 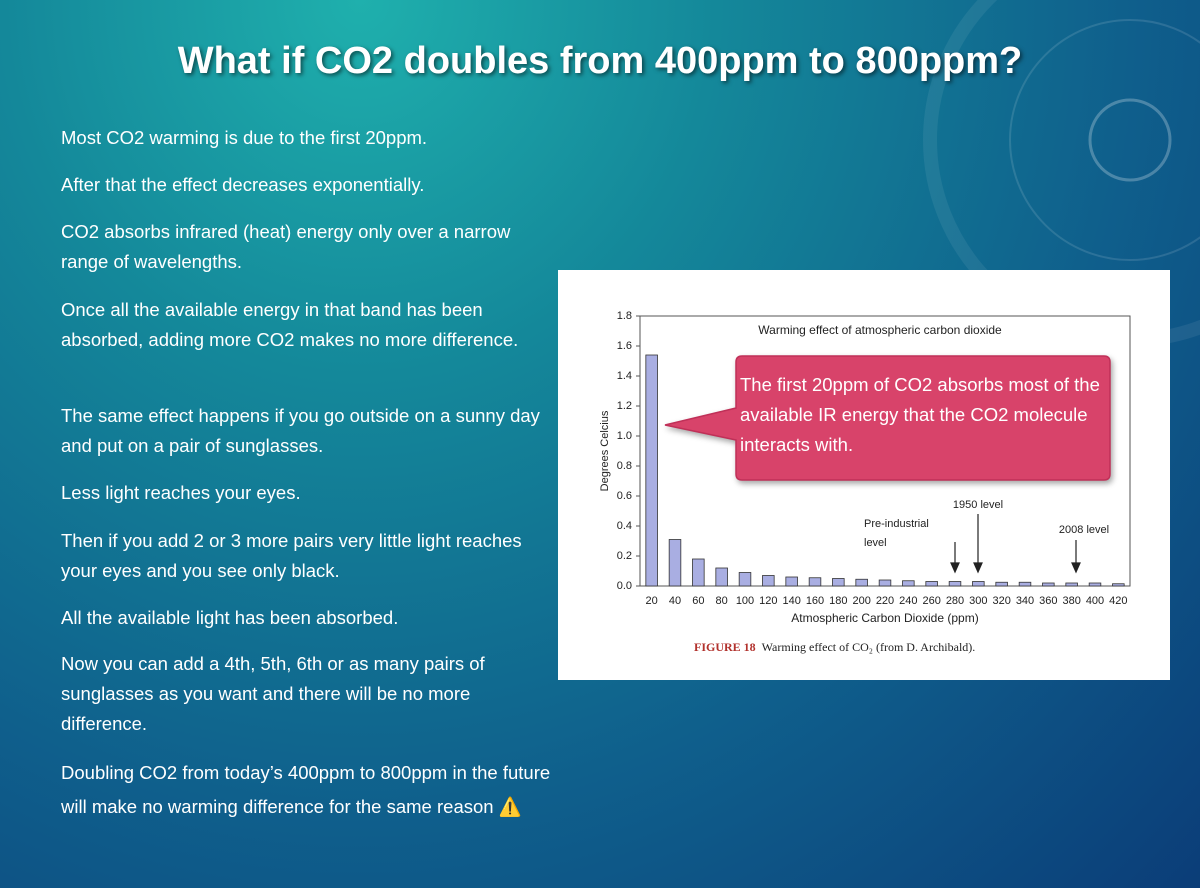 I want to click on x-tick-label: 220, so click(x=885, y=601).